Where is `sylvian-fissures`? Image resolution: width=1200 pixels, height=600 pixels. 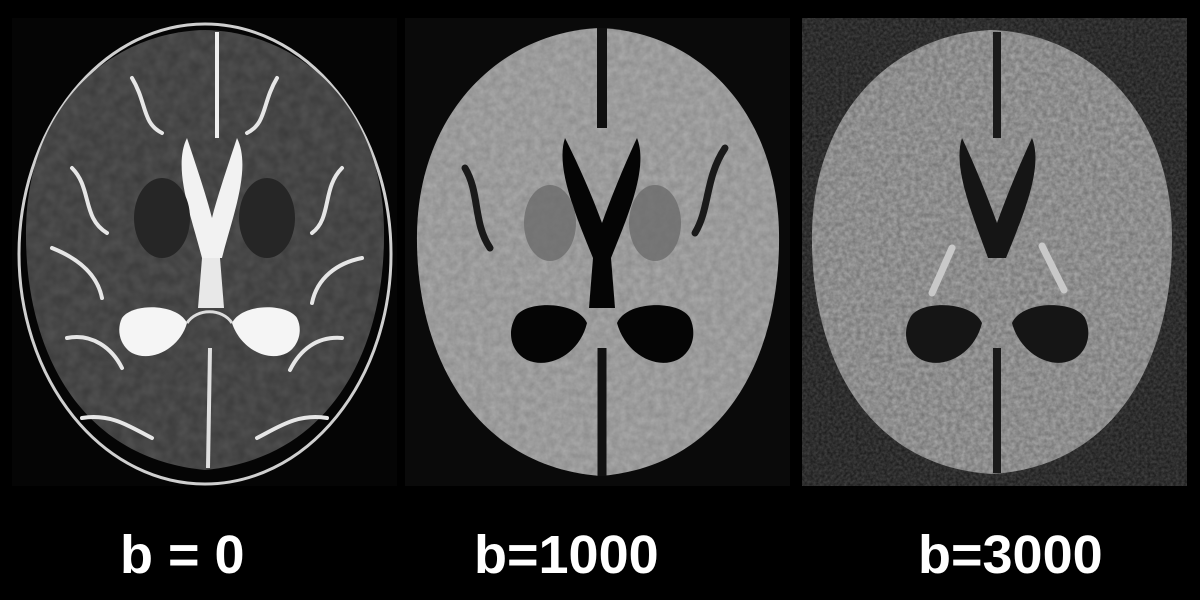 sylvian-fissures is located at coordinates (595, 198).